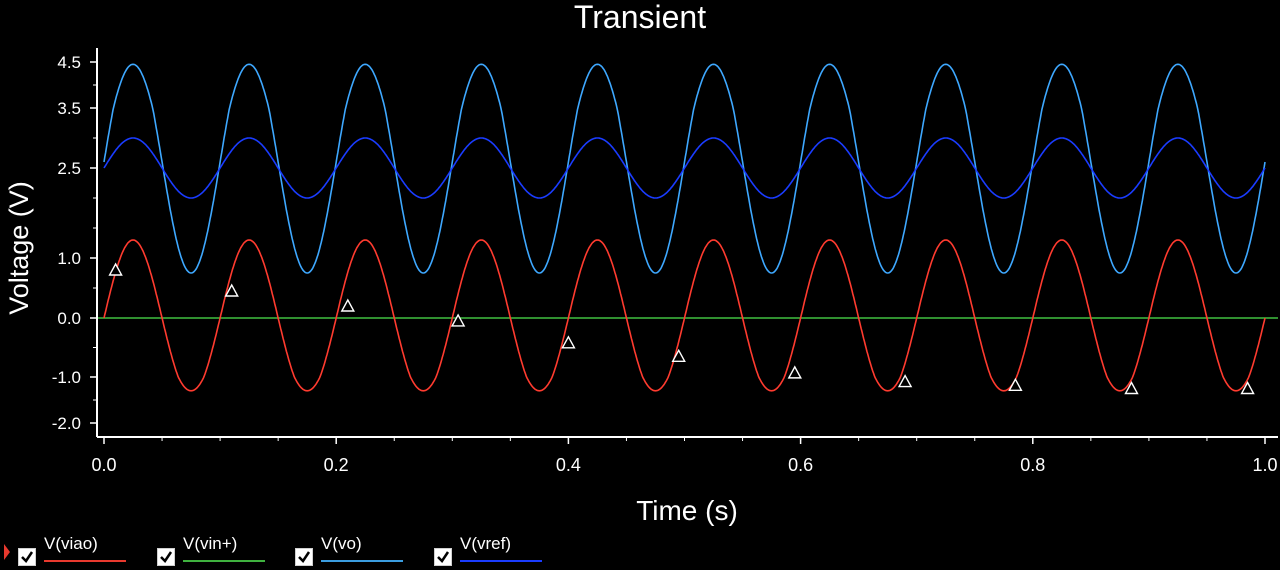  Describe the element at coordinates (66, 423) in the screenshot. I see `y-tick-label: -2.0` at that location.